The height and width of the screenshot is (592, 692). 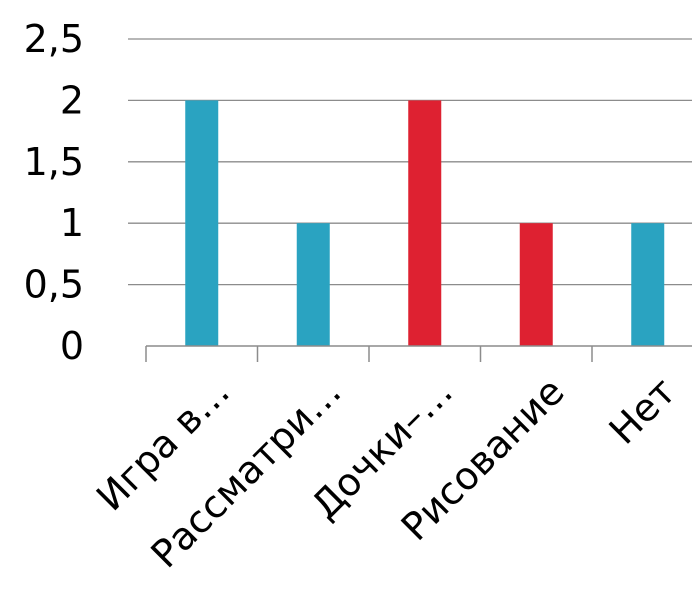 I want to click on y-tick-label: 0, so click(x=72, y=346).